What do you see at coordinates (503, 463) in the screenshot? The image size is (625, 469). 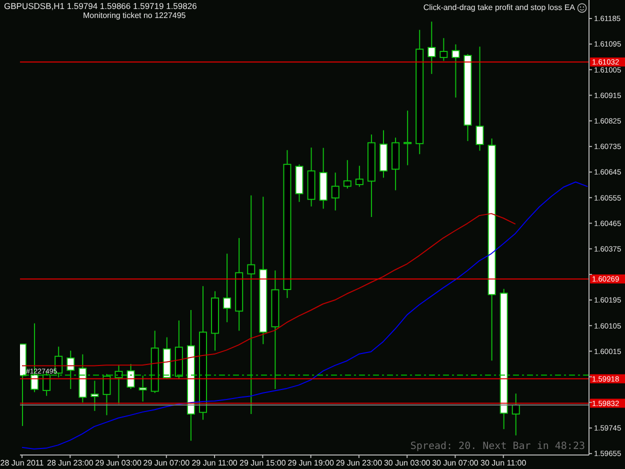 I see `x-tick-label: 30 Jun 11:00` at bounding box center [503, 463].